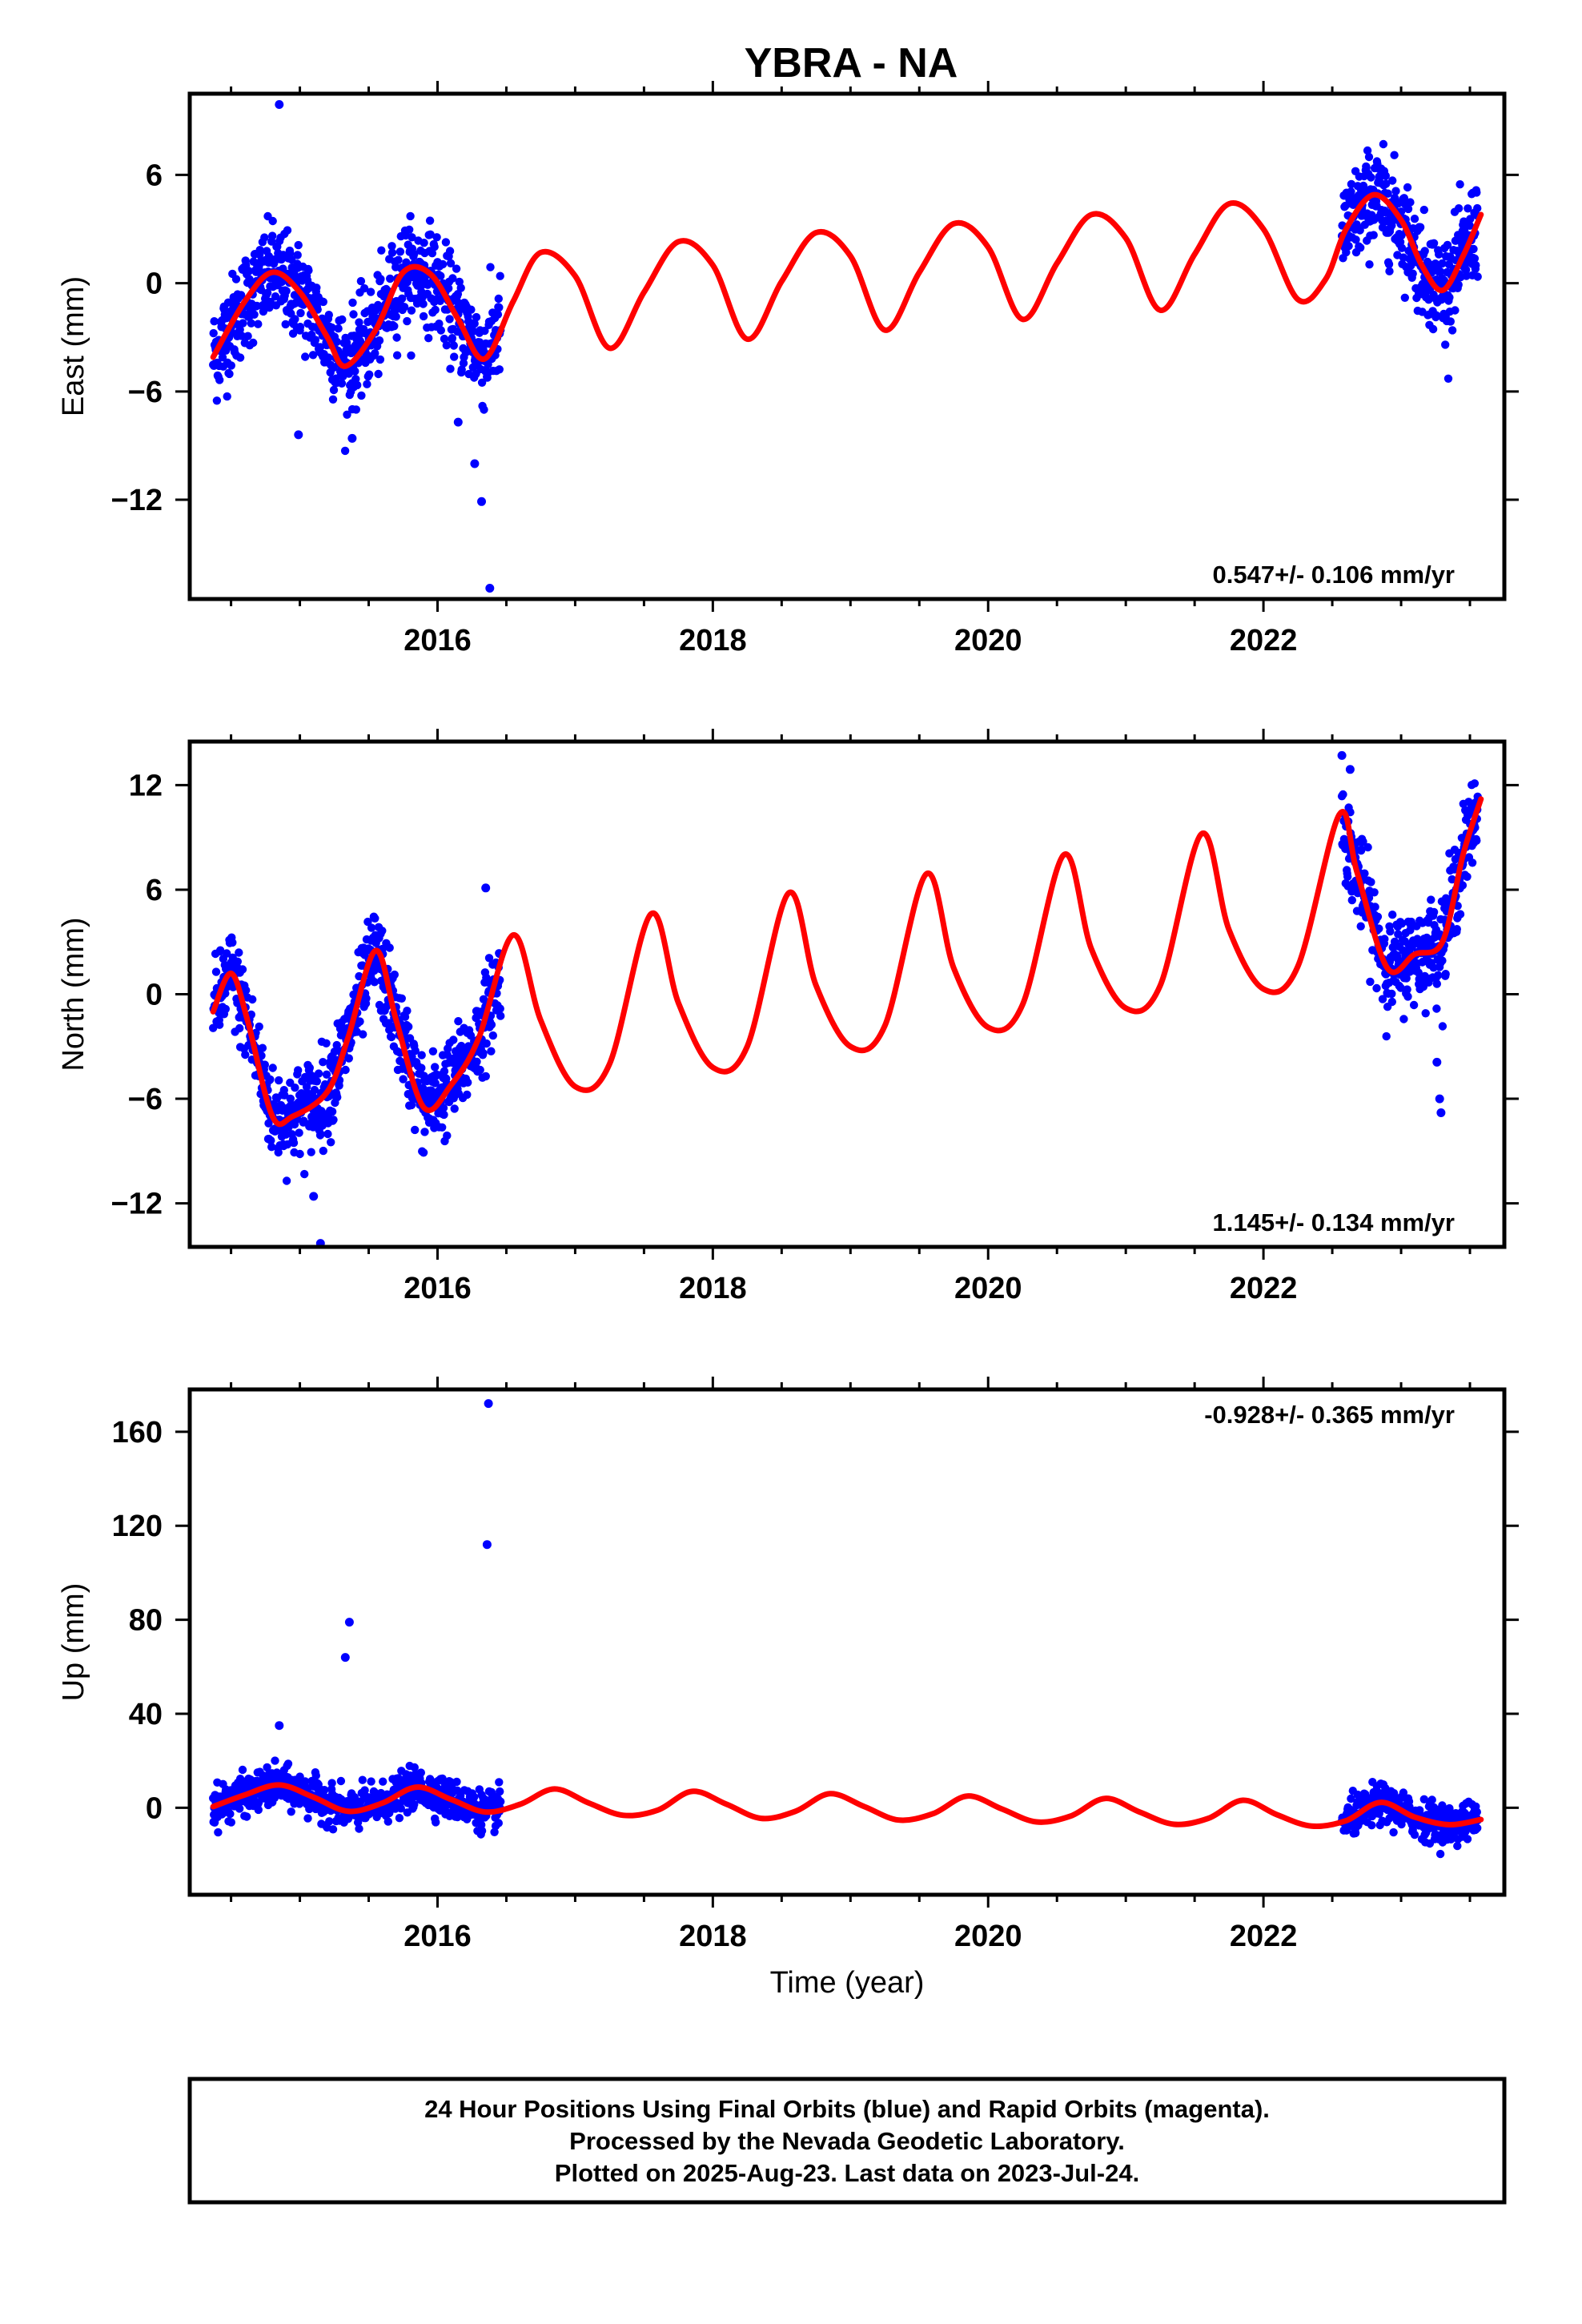 Image resolution: width=1582 pixels, height=2324 pixels. What do you see at coordinates (1334, 1222) in the screenshot?
I see `north-rate-annotation: 1.145+/- 0.134 mm/yr` at bounding box center [1334, 1222].